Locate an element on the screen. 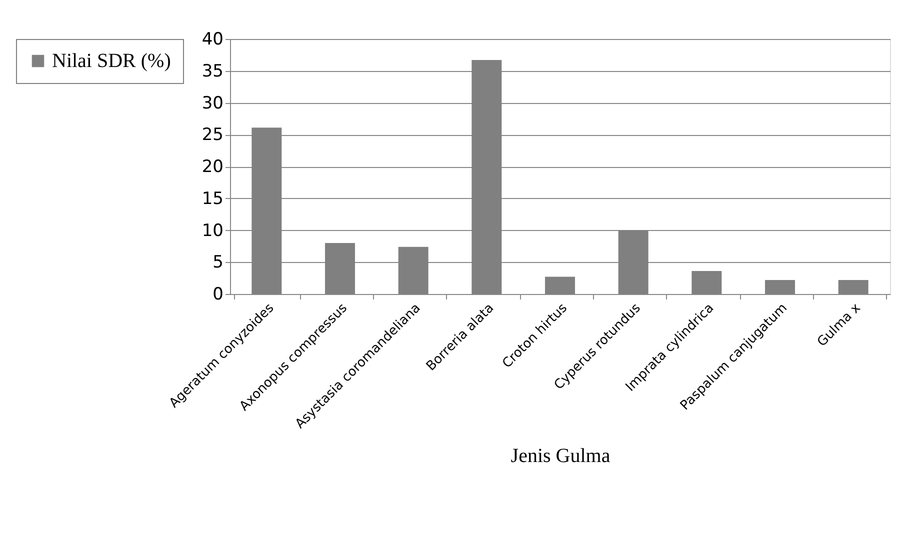 This screenshot has width=920, height=533. y-tick-label: 5 is located at coordinates (218, 262).